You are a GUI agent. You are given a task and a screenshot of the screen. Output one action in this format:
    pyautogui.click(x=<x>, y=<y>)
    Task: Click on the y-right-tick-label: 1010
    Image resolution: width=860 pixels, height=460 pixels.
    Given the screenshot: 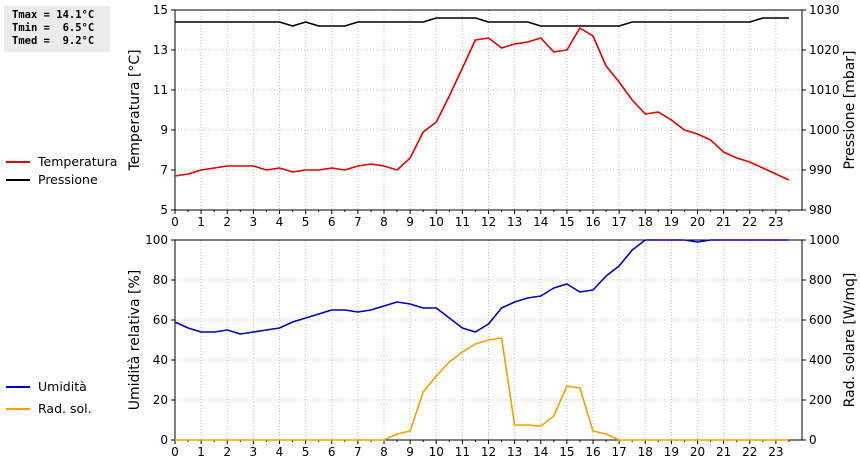 What is the action you would take?
    pyautogui.click(x=824, y=90)
    